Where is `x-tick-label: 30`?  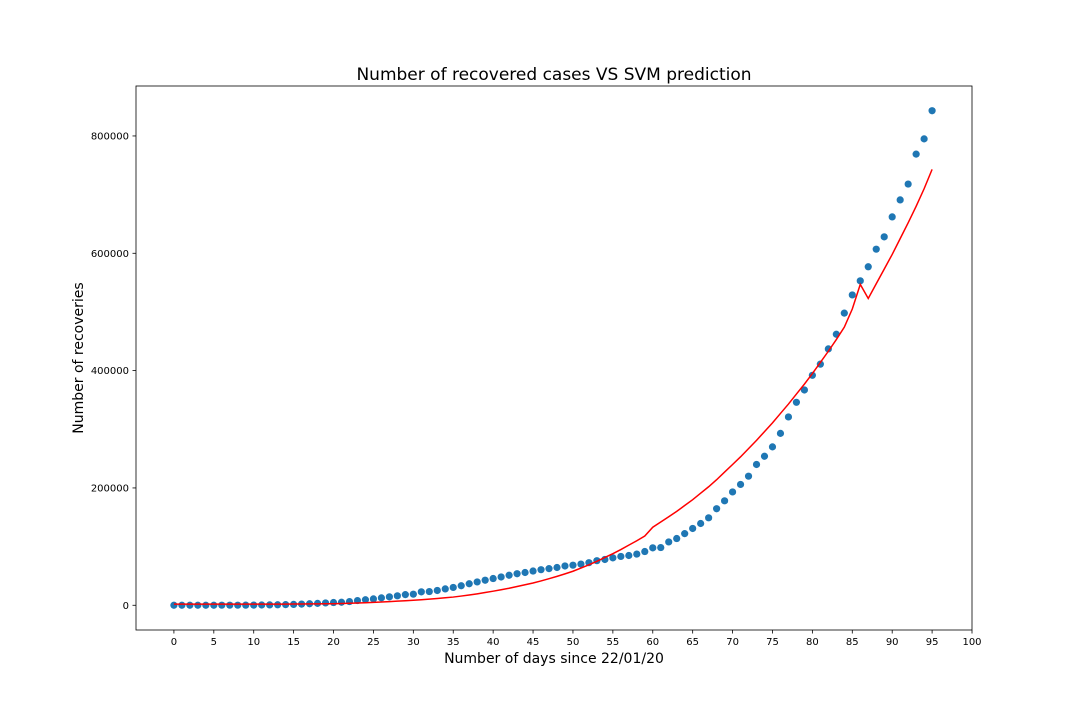
x-tick-label: 30 is located at coordinates (413, 642).